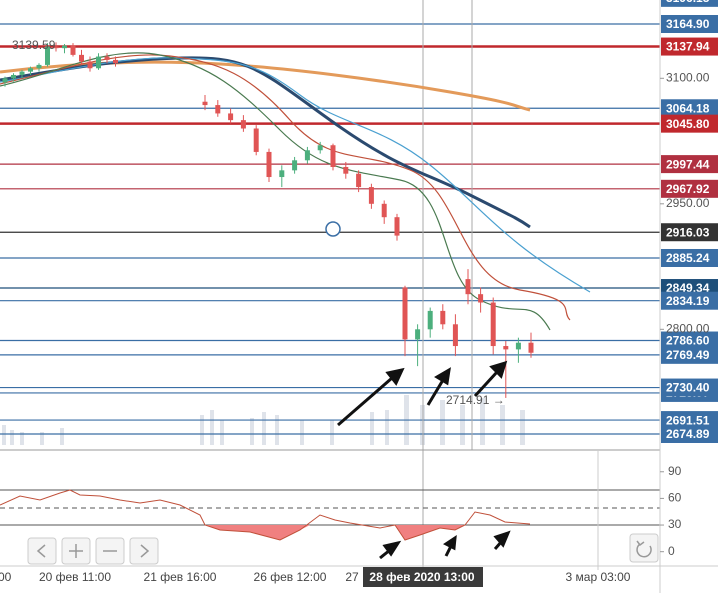 The image size is (718, 598). I want to click on price-label: 3164.90, so click(688, 24).